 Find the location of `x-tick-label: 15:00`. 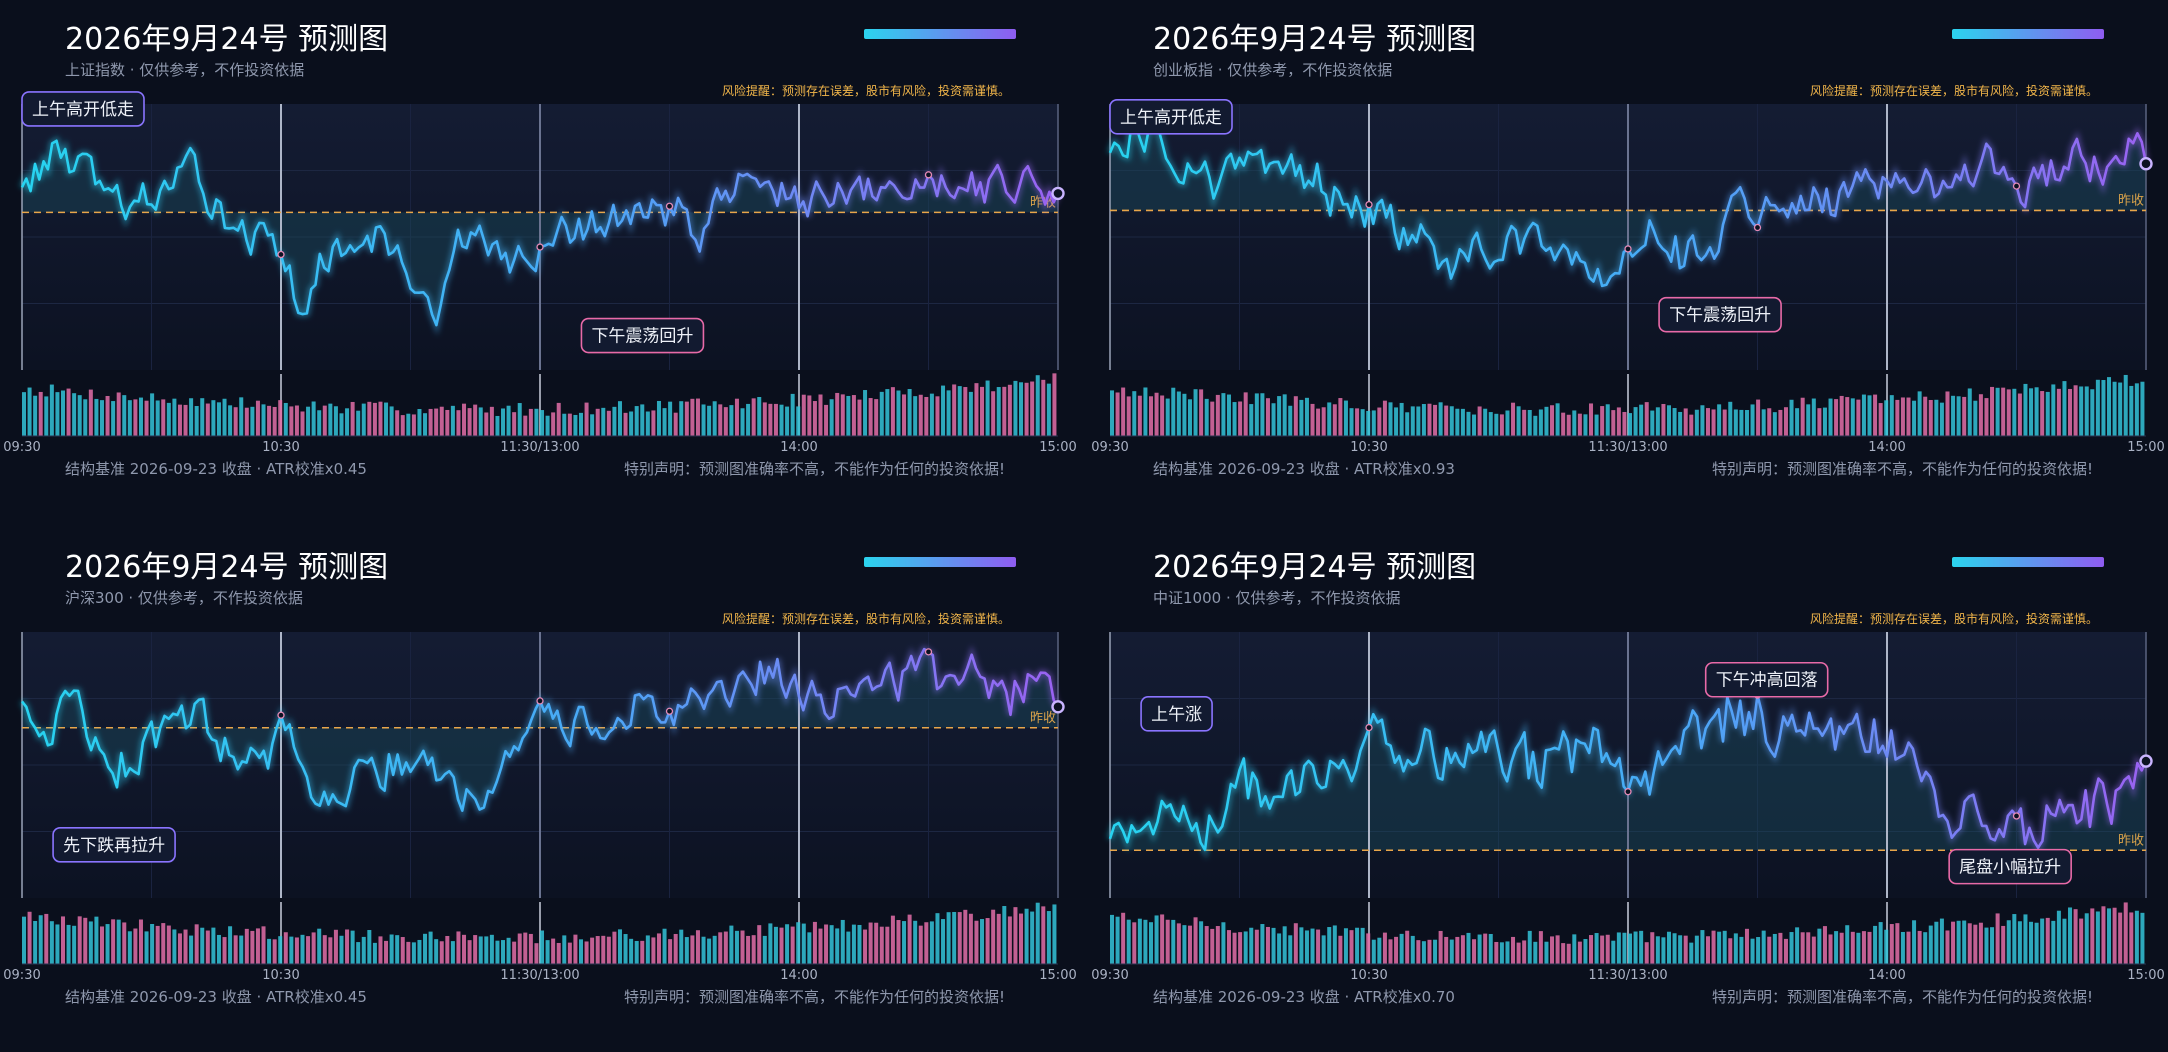

x-tick-label: 15:00 is located at coordinates (2145, 447).